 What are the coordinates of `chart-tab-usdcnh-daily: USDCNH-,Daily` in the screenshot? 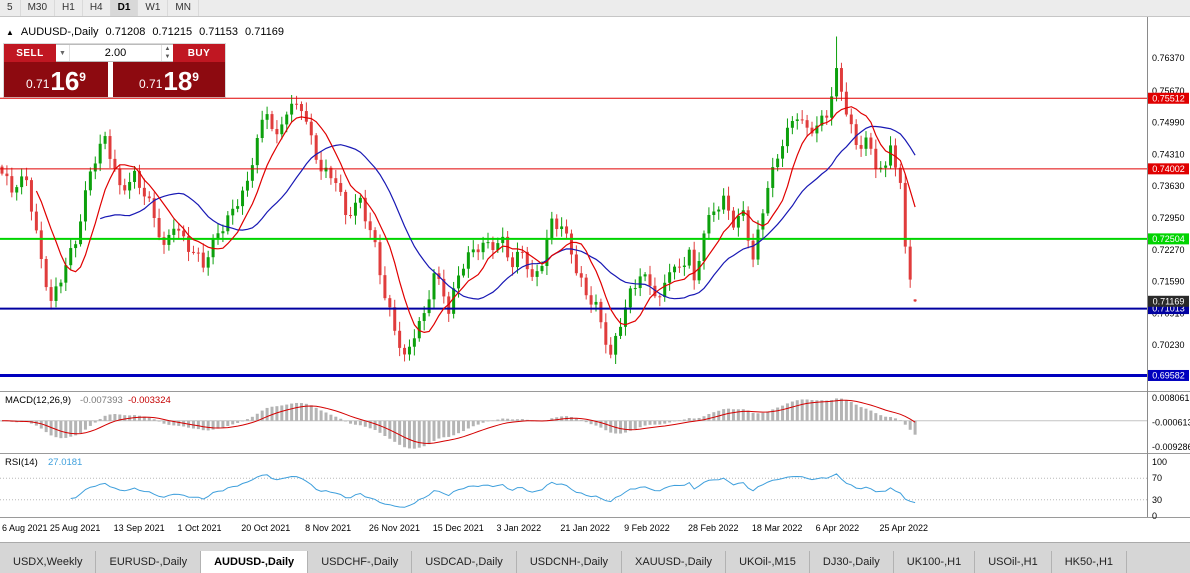 It's located at (570, 562).